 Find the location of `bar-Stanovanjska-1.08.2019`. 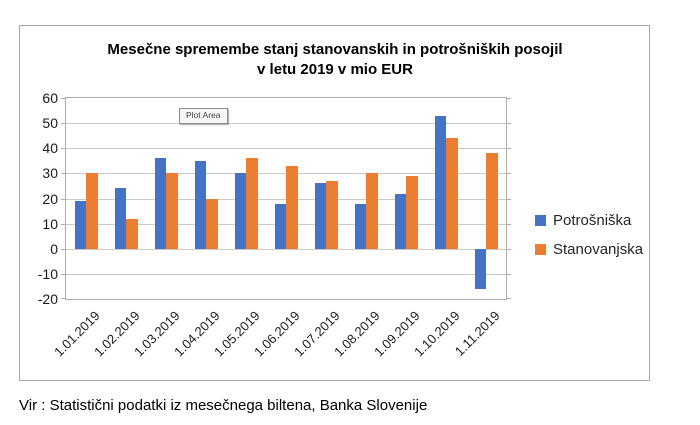

bar-Stanovanjska-1.08.2019 is located at coordinates (372, 211).